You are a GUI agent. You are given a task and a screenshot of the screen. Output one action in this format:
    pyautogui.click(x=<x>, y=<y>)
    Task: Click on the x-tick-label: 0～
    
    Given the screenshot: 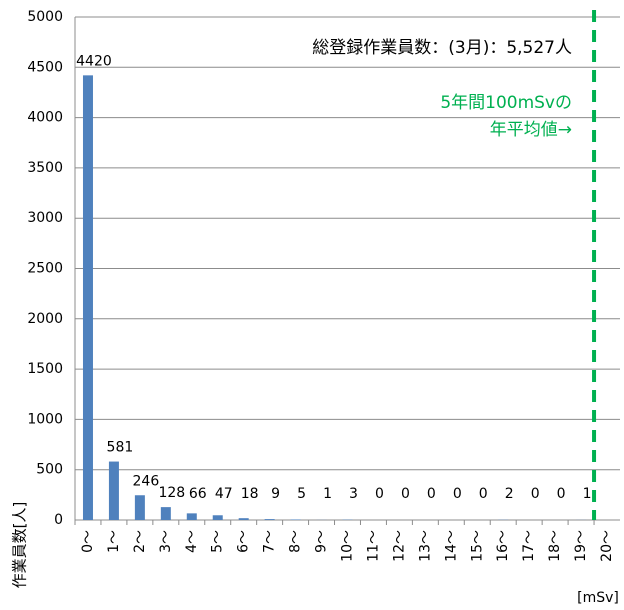 What is the action you would take?
    pyautogui.click(x=88, y=541)
    